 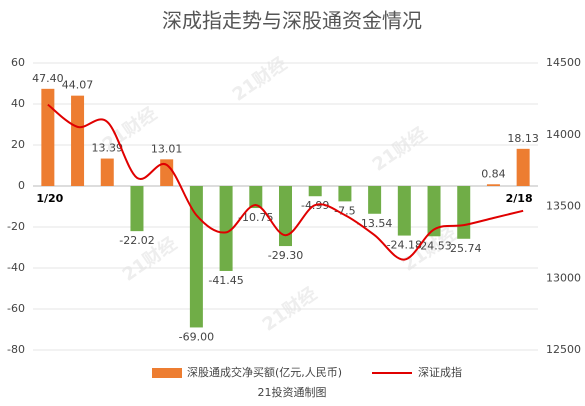 What do you see at coordinates (292, 21) in the screenshot?
I see `chart-title: 深成指走势与深股通资金情况` at bounding box center [292, 21].